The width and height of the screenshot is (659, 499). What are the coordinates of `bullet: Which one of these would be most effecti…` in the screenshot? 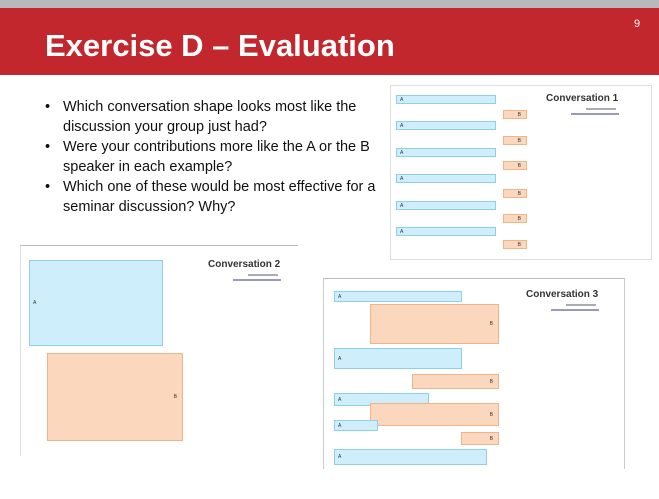 It's located at (214, 197).